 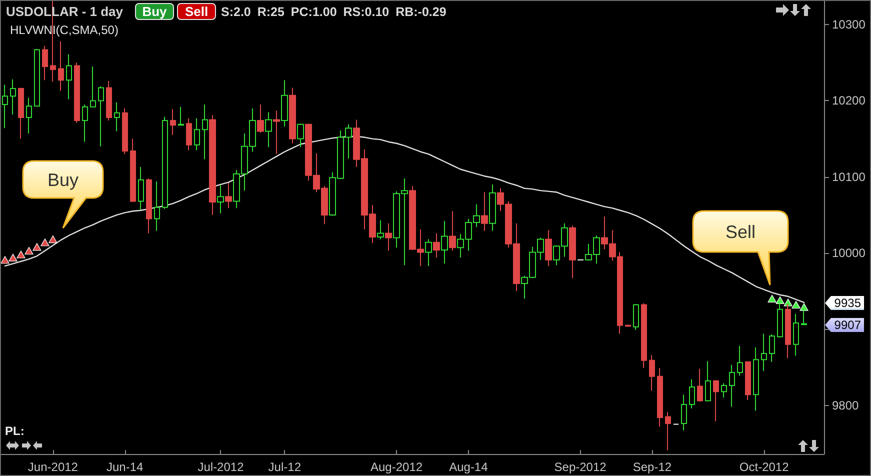 I want to click on y-tick-label: 10100, so click(x=849, y=177).